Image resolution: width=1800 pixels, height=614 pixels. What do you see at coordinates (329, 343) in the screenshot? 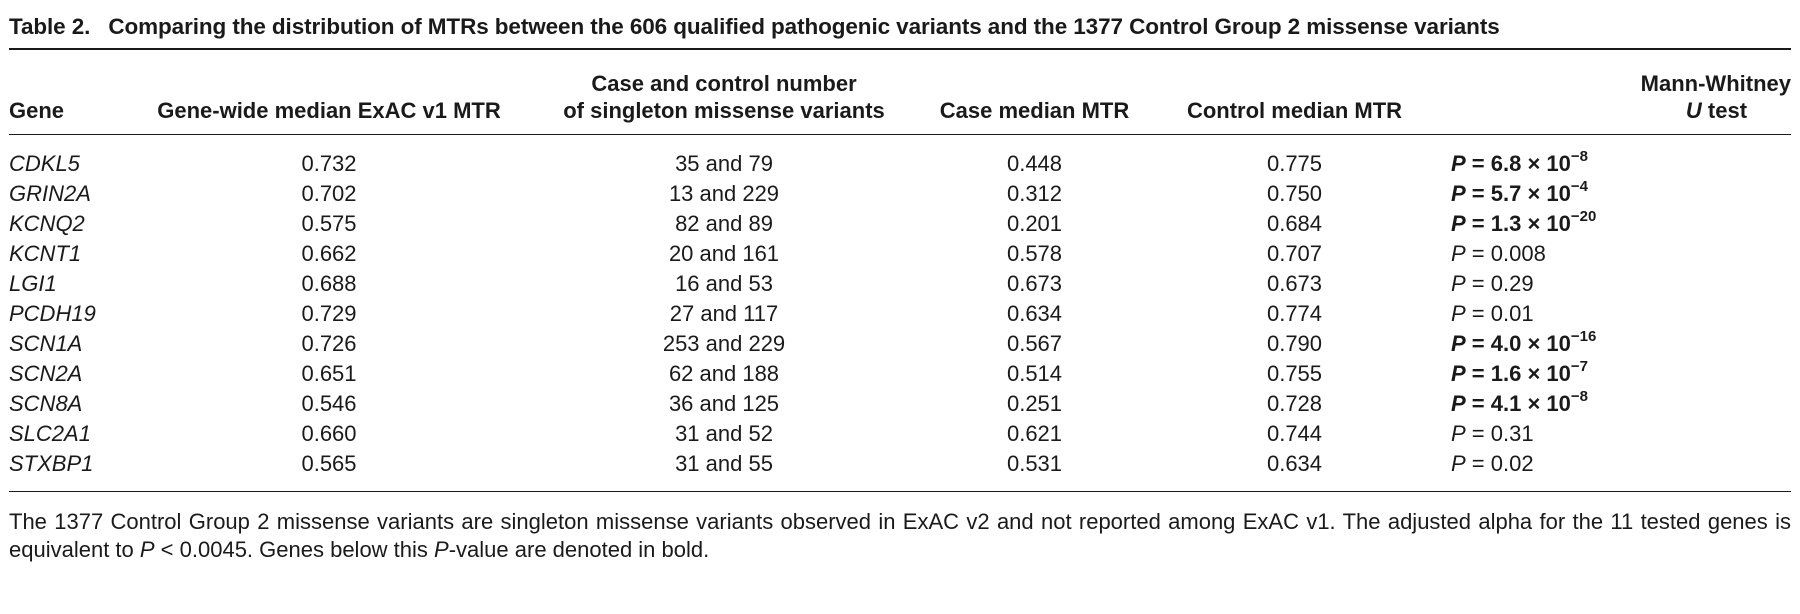
I see `gene-wide-median-cell: 0.726` at bounding box center [329, 343].